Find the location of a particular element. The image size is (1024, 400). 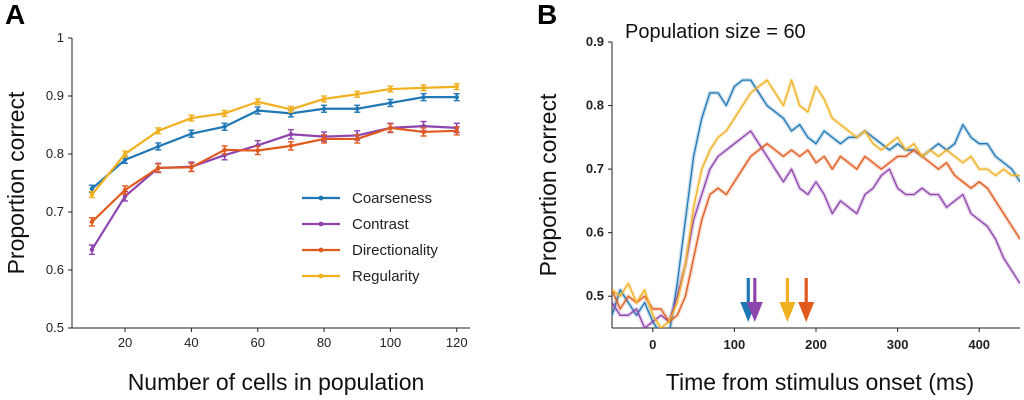

panel-b-x-label: Time from stimulus onset (ms) is located at coordinates (820, 382).